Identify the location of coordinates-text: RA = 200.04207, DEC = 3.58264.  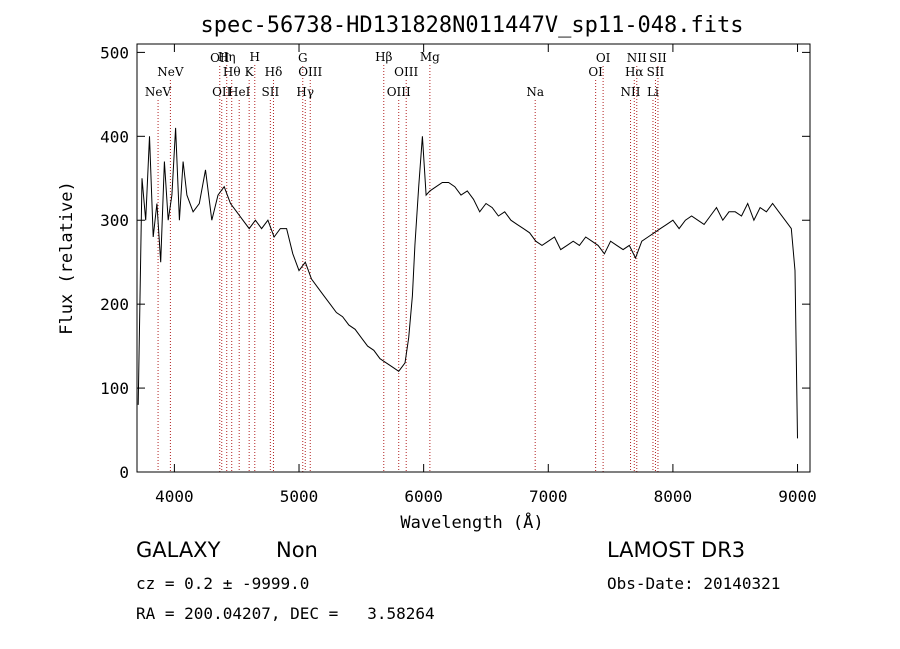
(285, 613).